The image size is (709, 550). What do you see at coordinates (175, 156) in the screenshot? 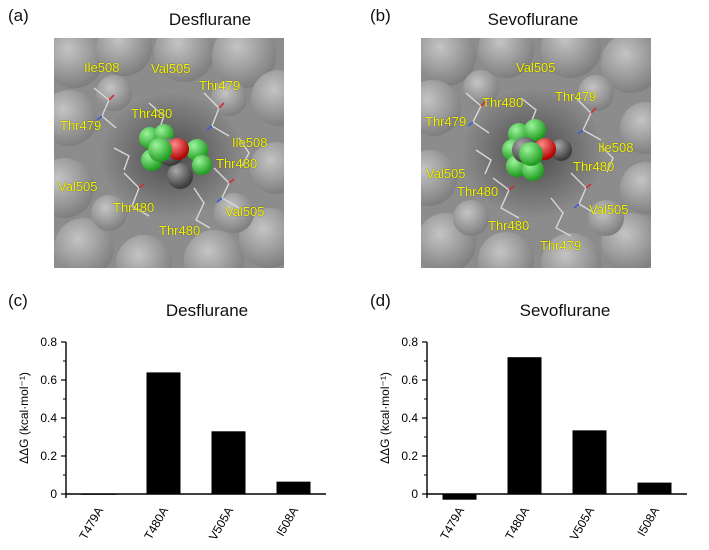
I see `desflurane-molecule` at bounding box center [175, 156].